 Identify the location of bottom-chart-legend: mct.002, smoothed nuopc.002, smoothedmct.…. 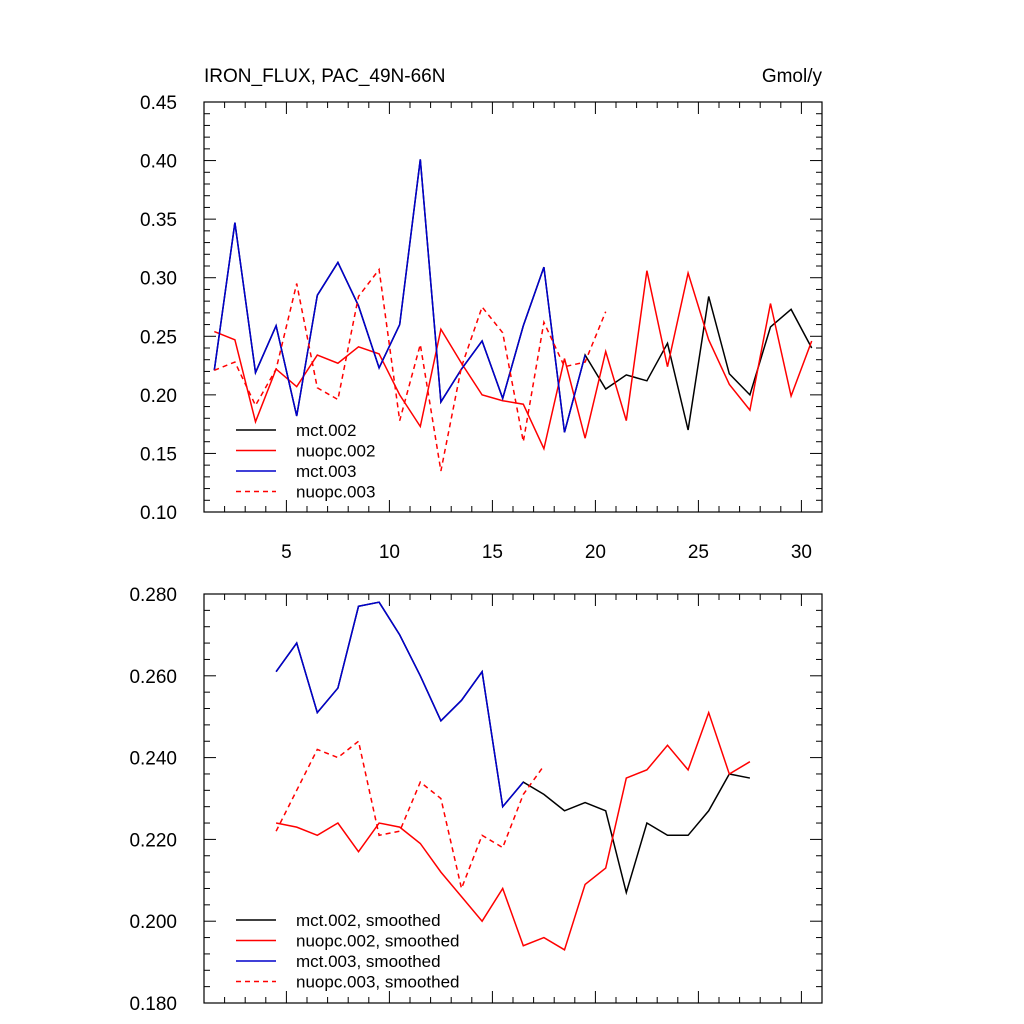
(348, 951).